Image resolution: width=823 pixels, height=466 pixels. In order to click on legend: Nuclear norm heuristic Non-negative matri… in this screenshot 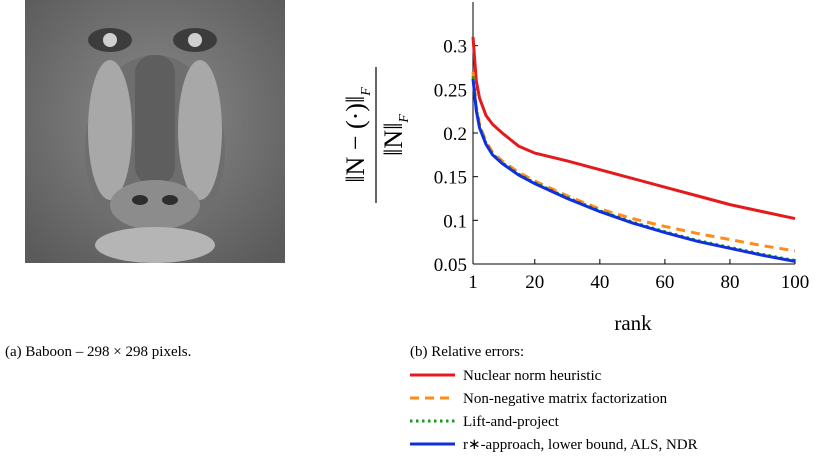, I will do `click(554, 410)`.